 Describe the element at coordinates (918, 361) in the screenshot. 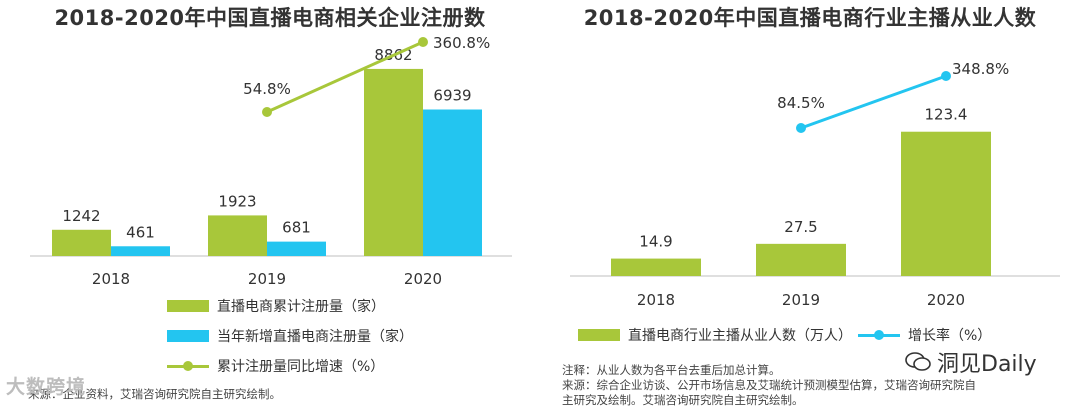

I see `chat-bubble-icon` at that location.